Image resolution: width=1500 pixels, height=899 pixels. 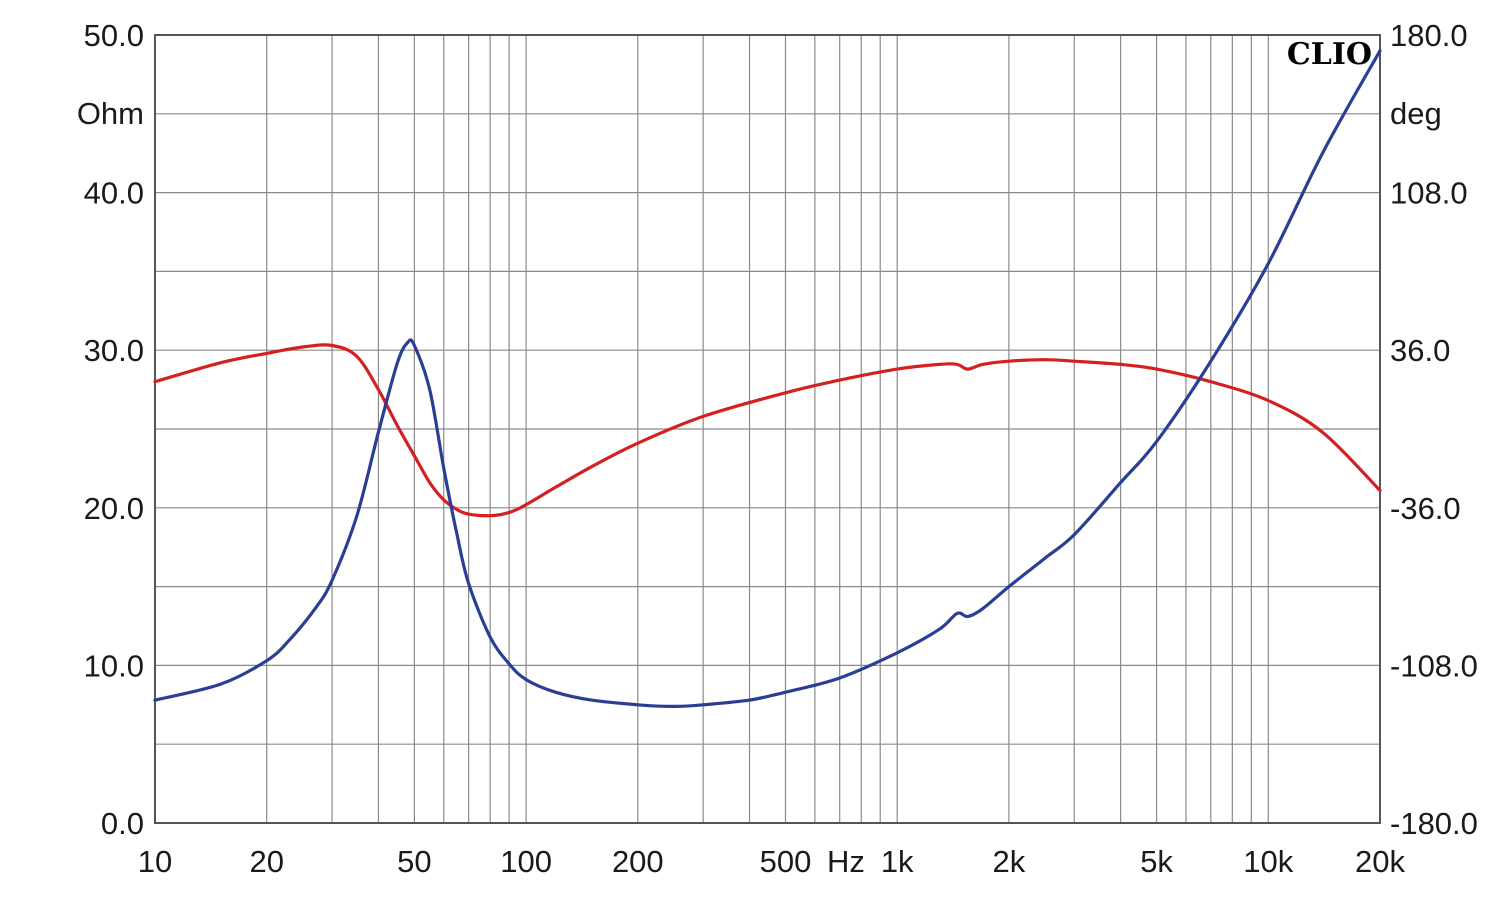 What do you see at coordinates (414, 861) in the screenshot?
I see `x-tick-label: 50` at bounding box center [414, 861].